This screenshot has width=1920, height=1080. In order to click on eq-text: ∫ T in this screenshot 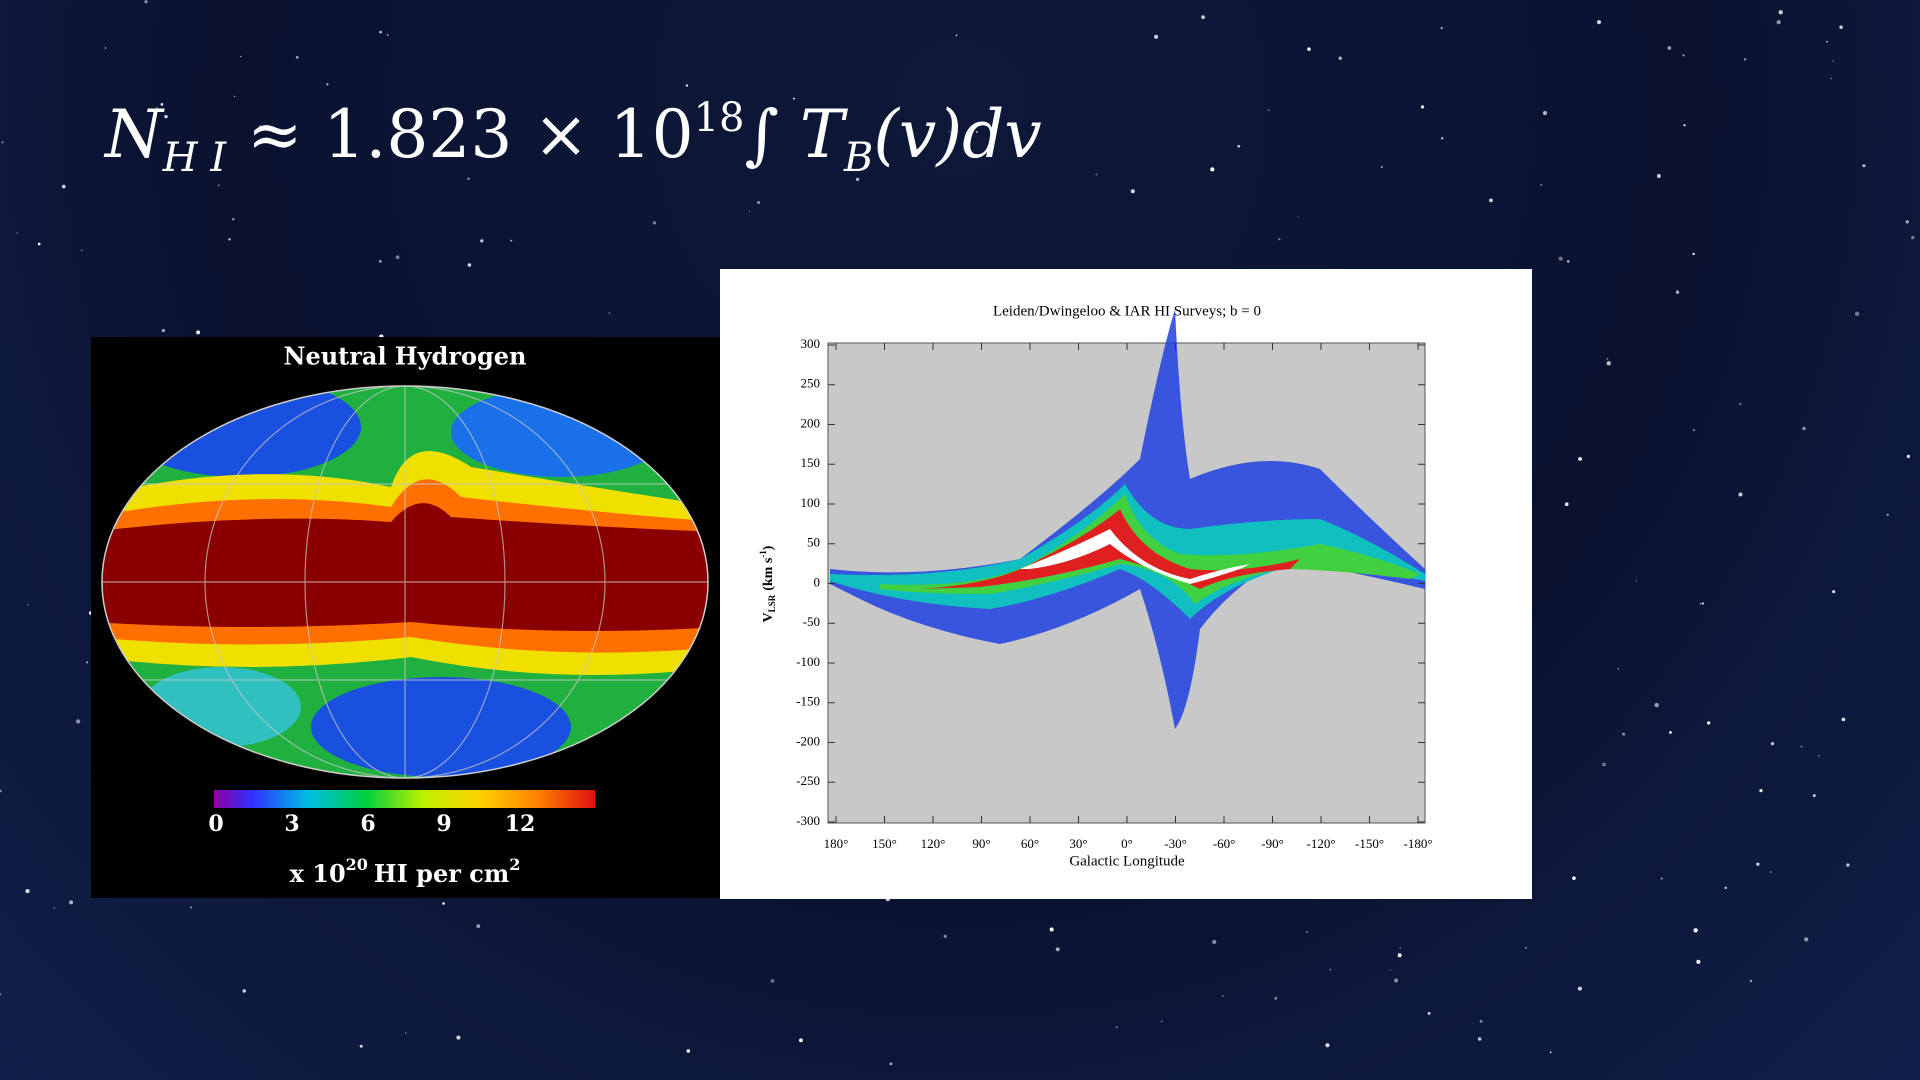, I will do `click(794, 134)`.